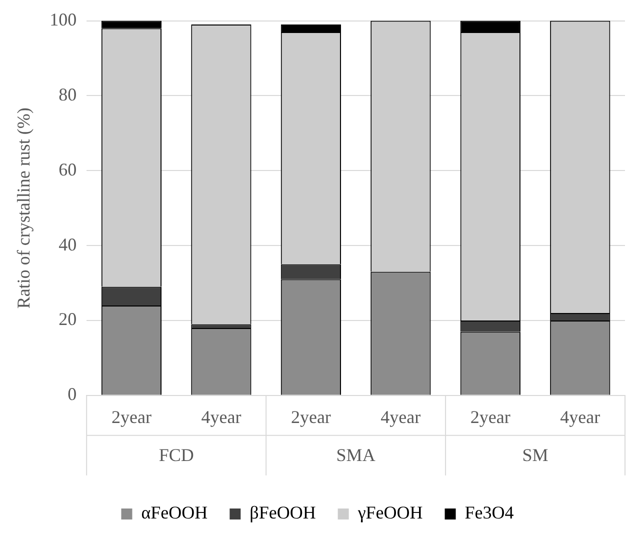 The height and width of the screenshot is (533, 630). What do you see at coordinates (176, 455) in the screenshot?
I see `text: FCD` at bounding box center [176, 455].